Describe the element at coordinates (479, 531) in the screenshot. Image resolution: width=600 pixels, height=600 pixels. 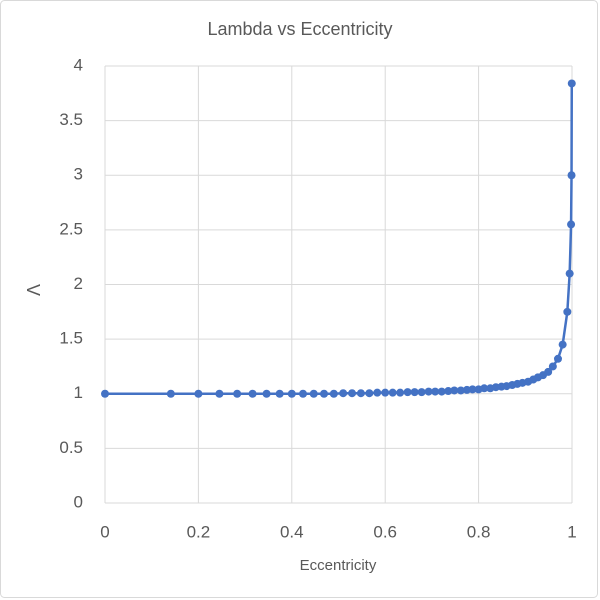
I see `x-tick-label: 0.8` at that location.